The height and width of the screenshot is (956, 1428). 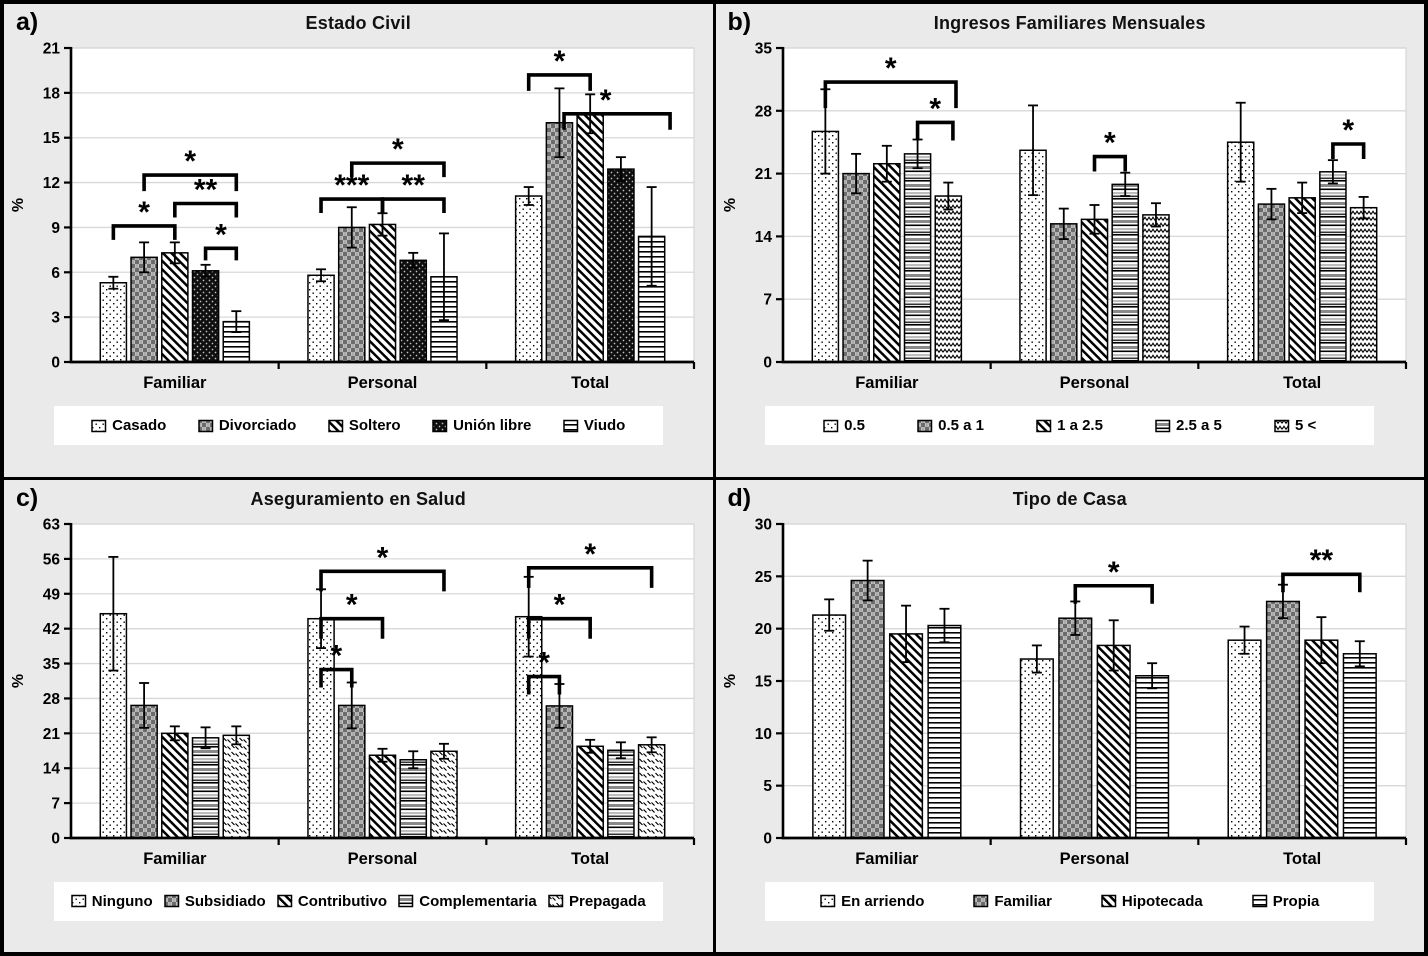 What do you see at coordinates (607, 901) in the screenshot?
I see `legend-label: Prepagada` at bounding box center [607, 901].